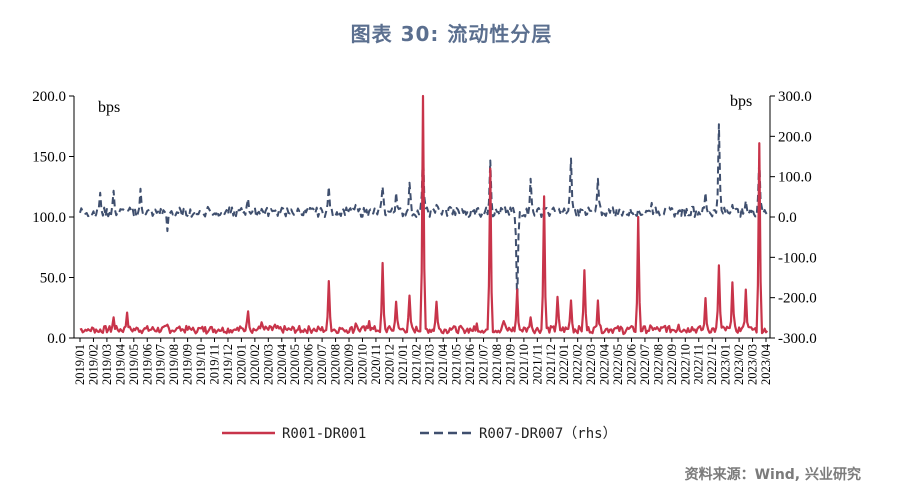 The height and width of the screenshot is (500, 903). I want to click on x-tick-label: 2020/12, so click(389, 364).